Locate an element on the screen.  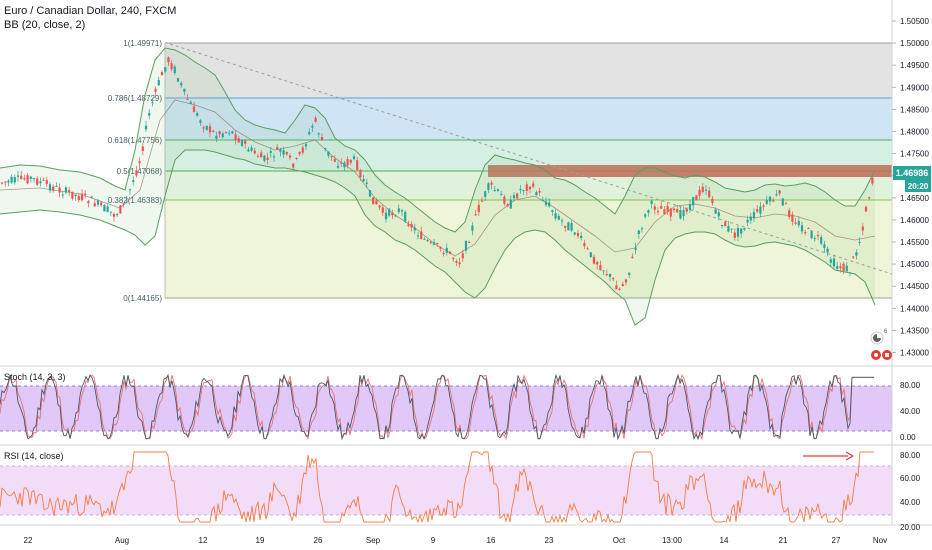
stoch-pane: 80.00 40.00 0.00 is located at coordinates (460, 405).